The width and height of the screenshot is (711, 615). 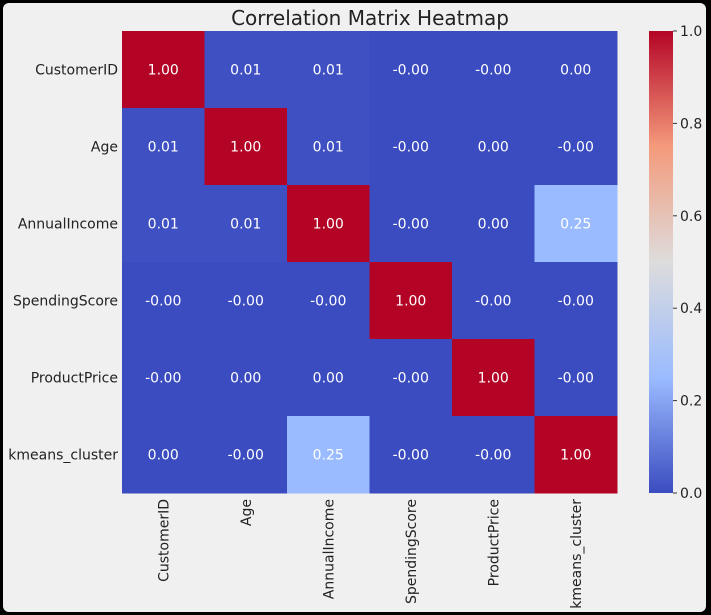 I want to click on heatmap-cell-Age-AnnualIncome, so click(x=328, y=147).